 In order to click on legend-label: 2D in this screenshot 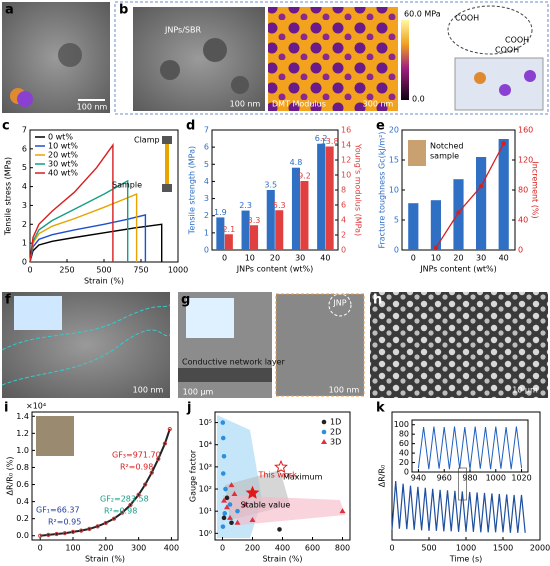, I will do `click(335, 432)`.